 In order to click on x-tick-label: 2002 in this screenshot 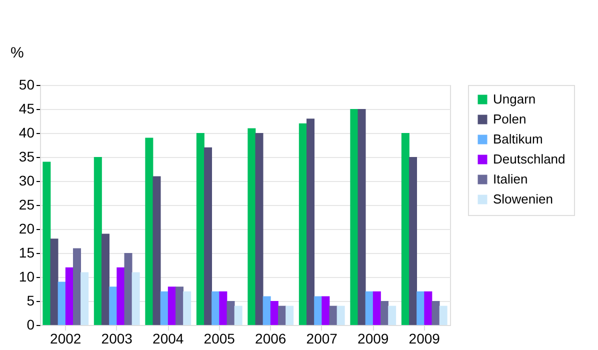, I will do `click(66, 338)`.